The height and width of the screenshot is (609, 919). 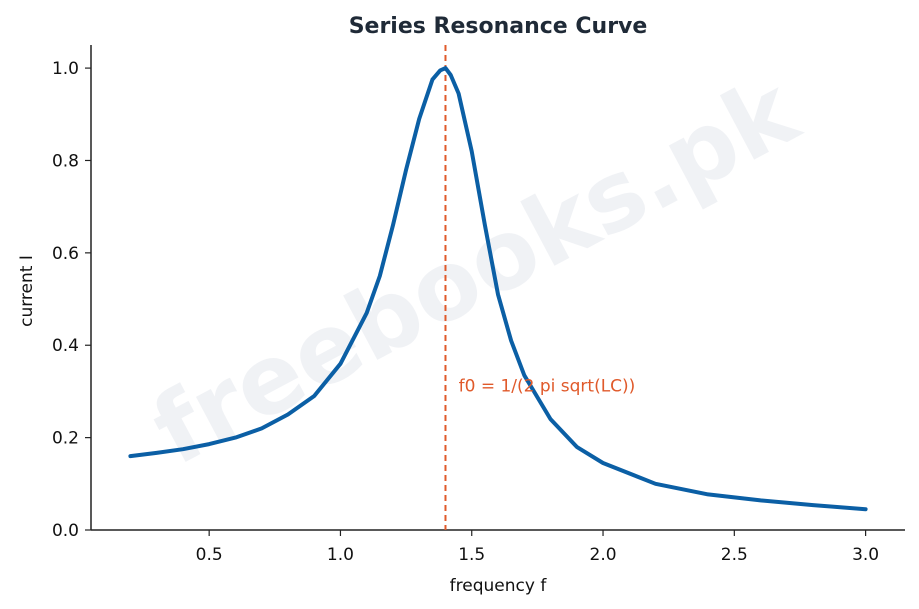 What do you see at coordinates (65, 254) in the screenshot?
I see `y-tick-label: 0.6` at bounding box center [65, 254].